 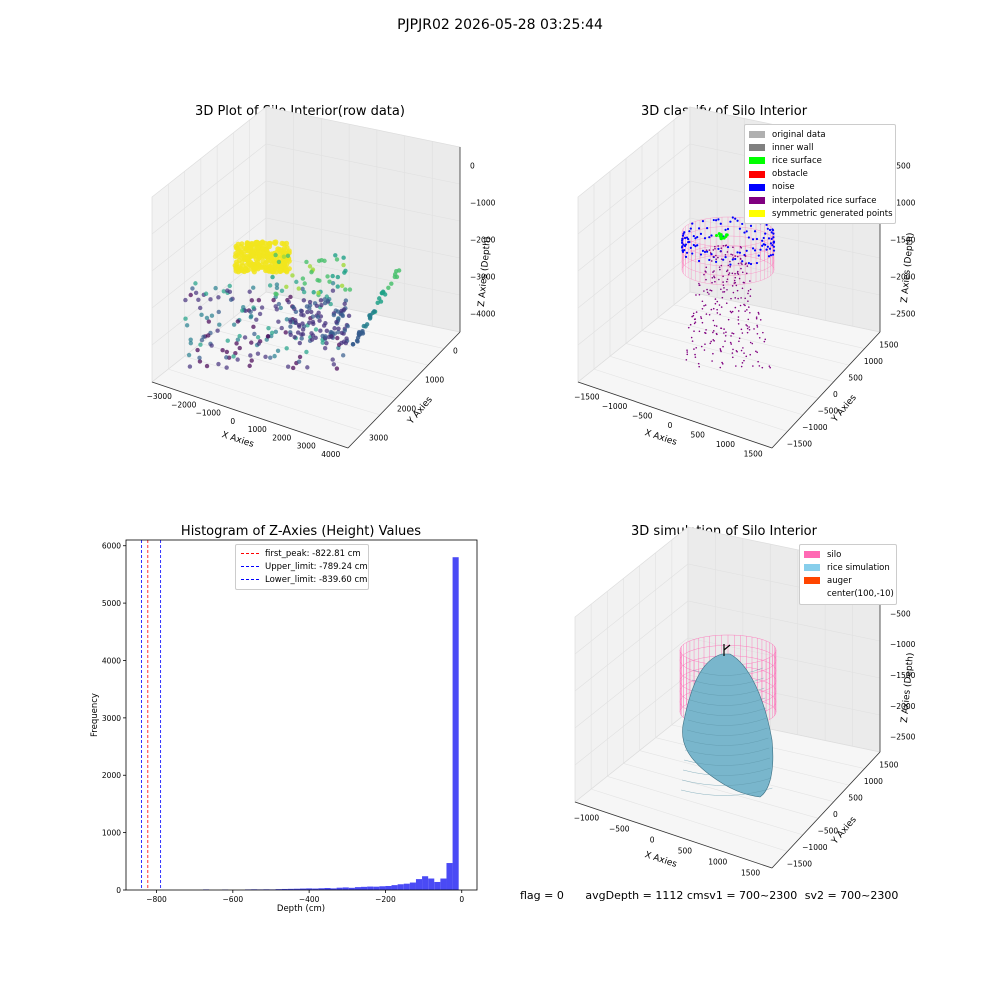 I want to click on x-axis-line, so click(x=250, y=415).